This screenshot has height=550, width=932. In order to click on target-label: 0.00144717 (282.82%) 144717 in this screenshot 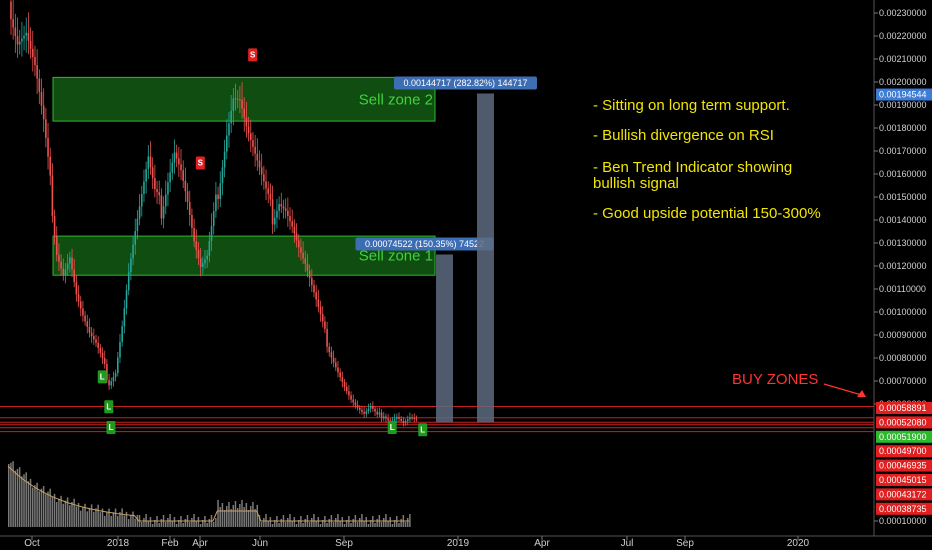, I will do `click(465, 83)`.